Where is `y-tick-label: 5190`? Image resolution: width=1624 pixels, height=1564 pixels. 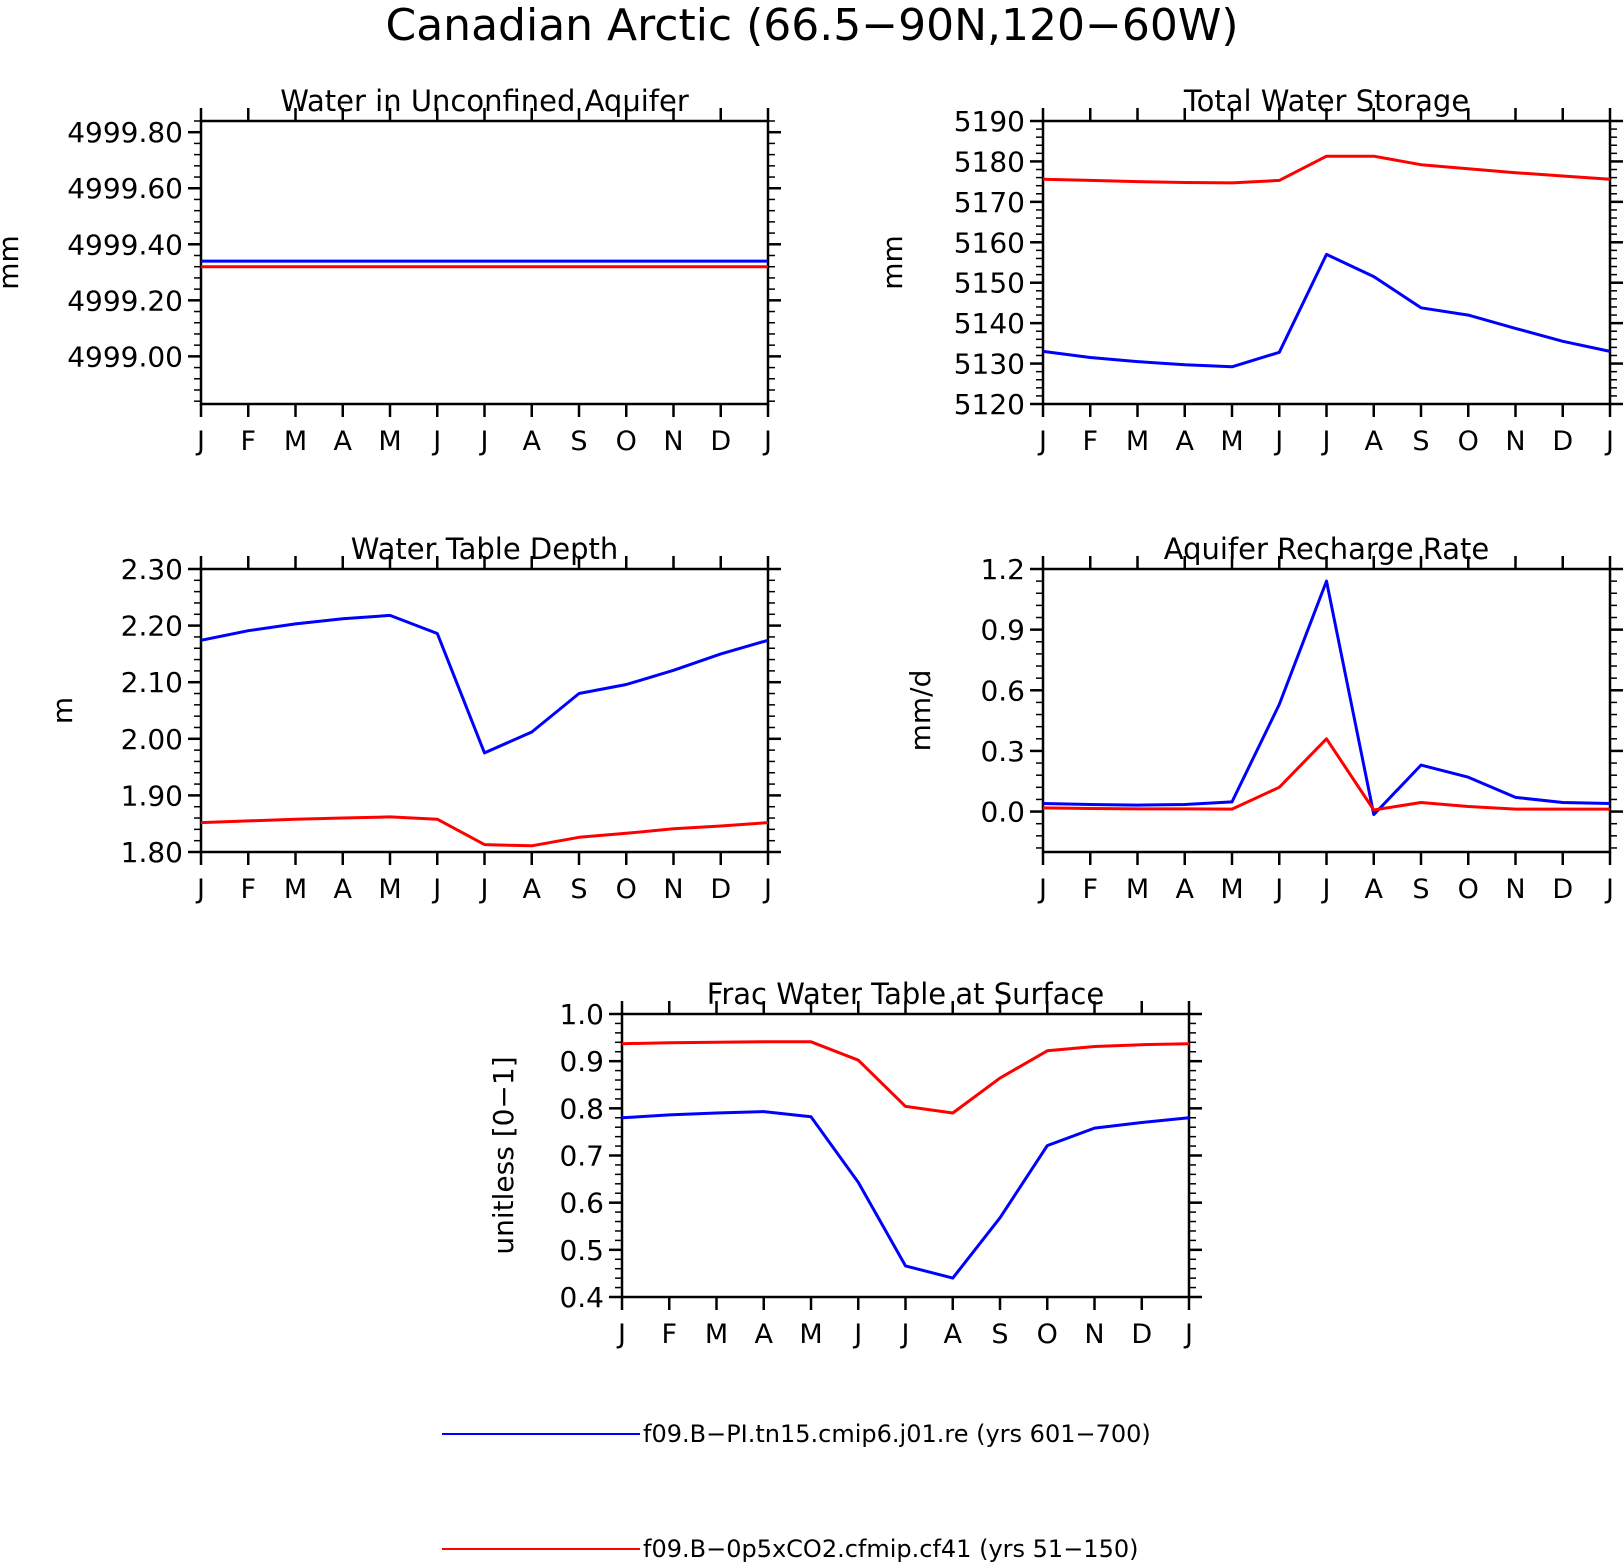 y-tick-label: 5190 is located at coordinates (989, 121).